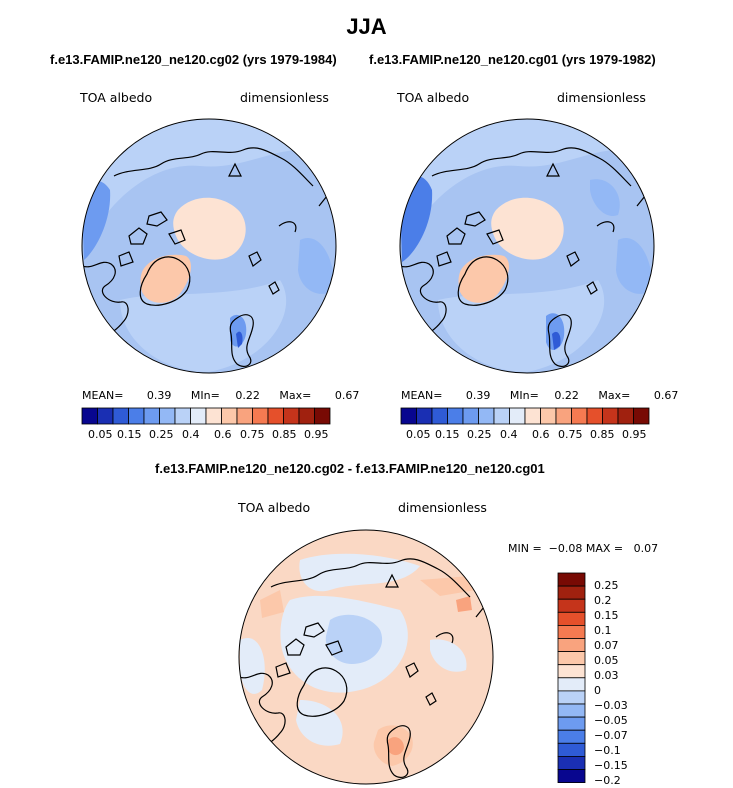  What do you see at coordinates (223, 434) in the screenshot?
I see `cbar1-label: 0.6` at bounding box center [223, 434].